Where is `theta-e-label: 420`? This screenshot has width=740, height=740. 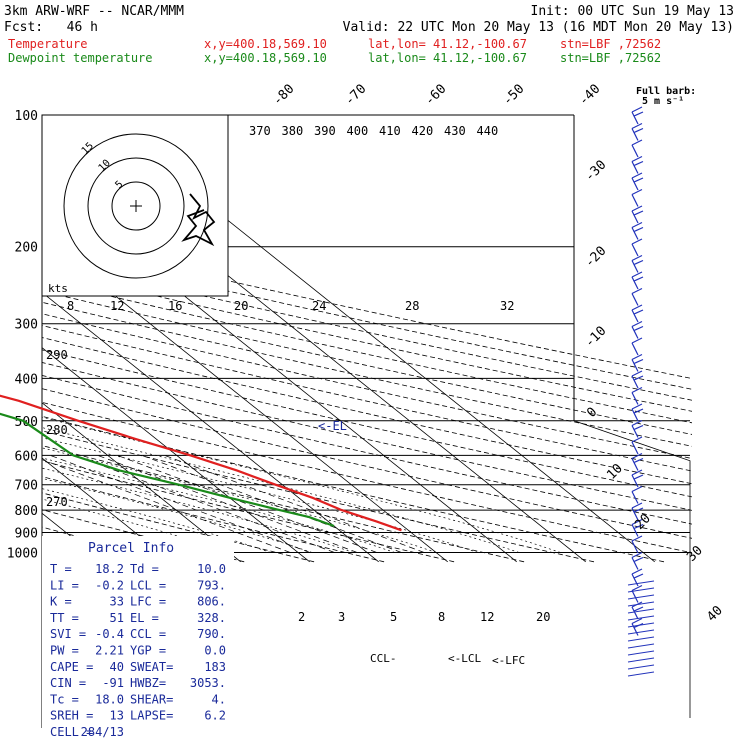 theta-e-label: 420 is located at coordinates (423, 131).